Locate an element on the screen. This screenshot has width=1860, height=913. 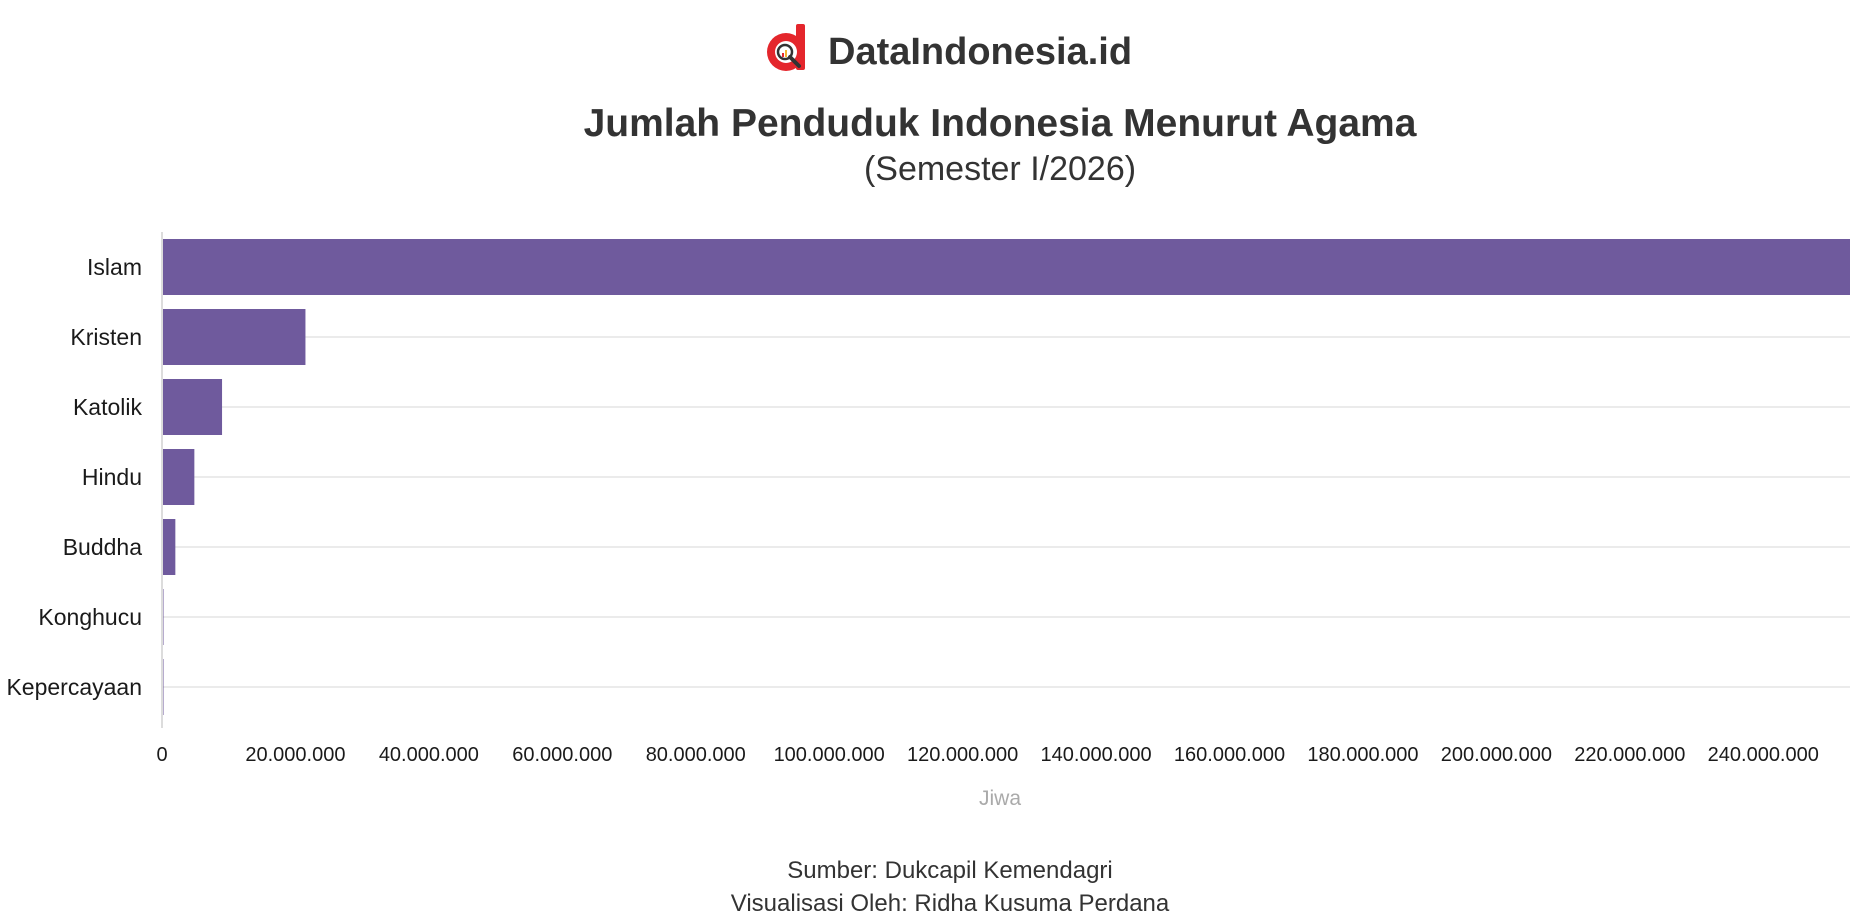
x-tick-label: 0 is located at coordinates (161, 755).